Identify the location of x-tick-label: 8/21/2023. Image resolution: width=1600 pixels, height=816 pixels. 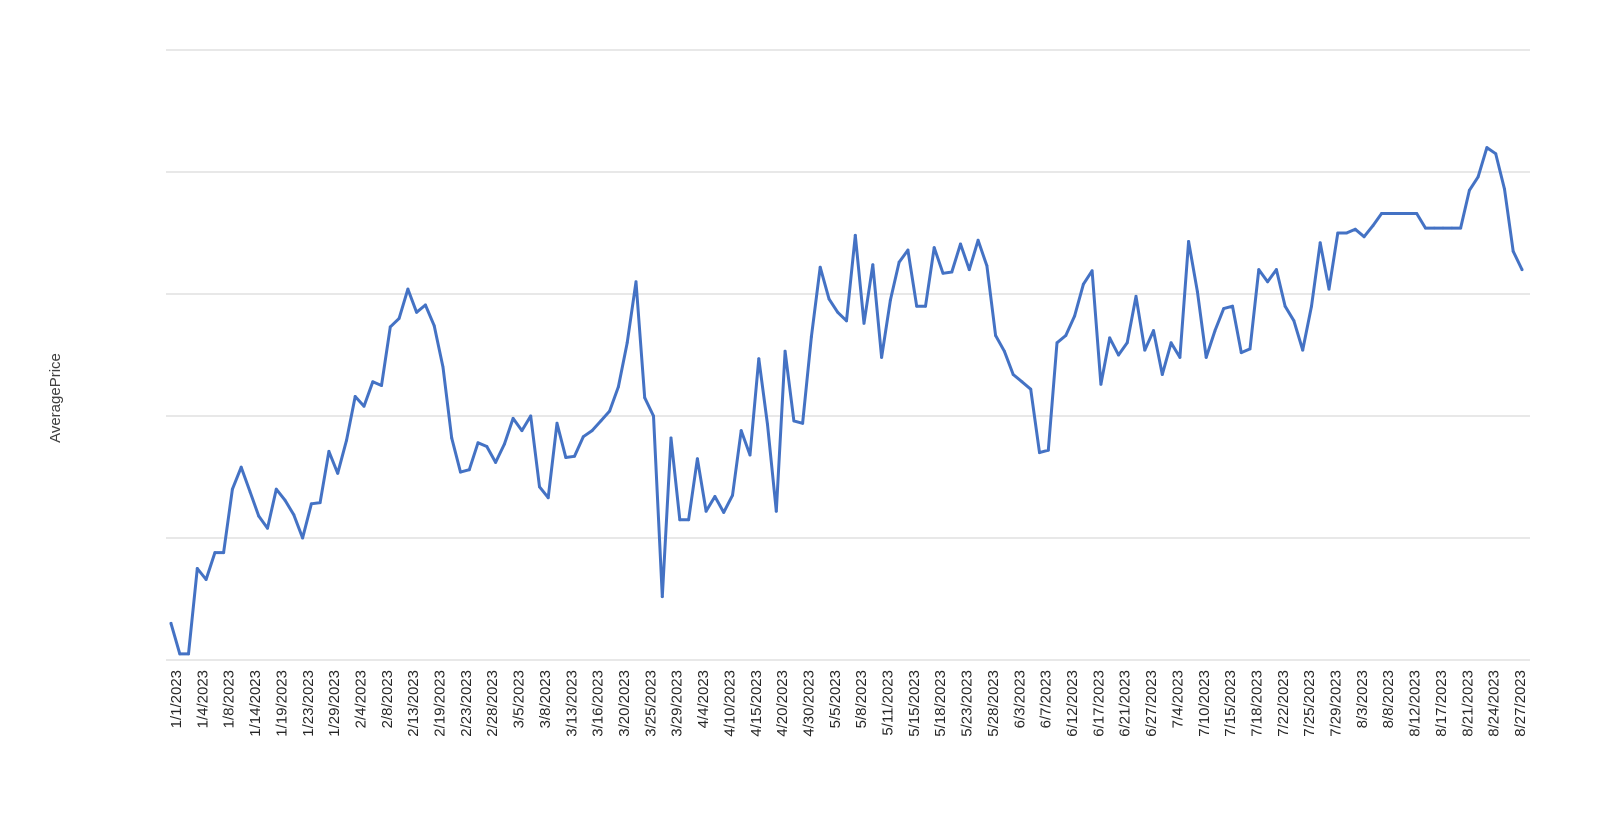
(1467, 703).